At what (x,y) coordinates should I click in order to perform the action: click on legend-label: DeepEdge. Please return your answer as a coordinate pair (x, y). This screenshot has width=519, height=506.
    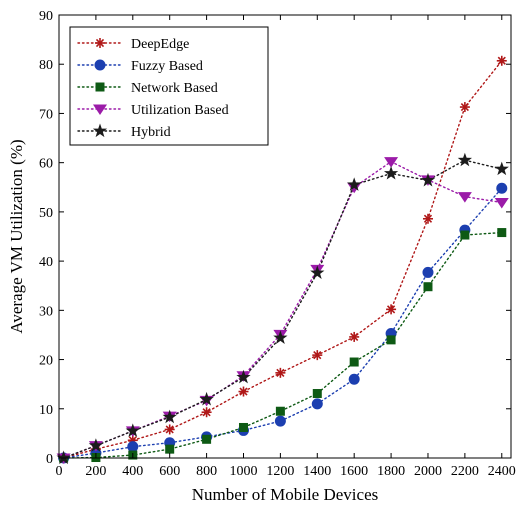
    Looking at the image, I should click on (160, 44).